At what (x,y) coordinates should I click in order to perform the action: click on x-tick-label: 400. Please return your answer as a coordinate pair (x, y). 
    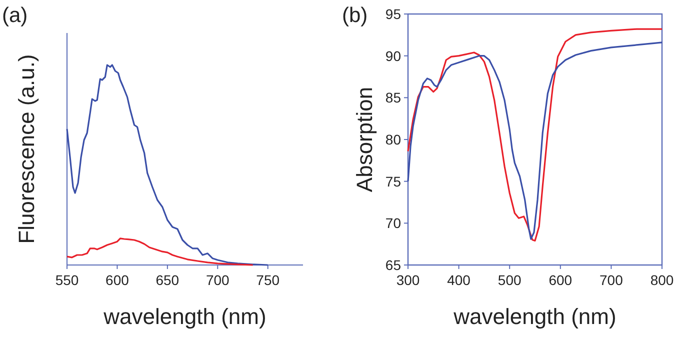
    Looking at the image, I should click on (459, 280).